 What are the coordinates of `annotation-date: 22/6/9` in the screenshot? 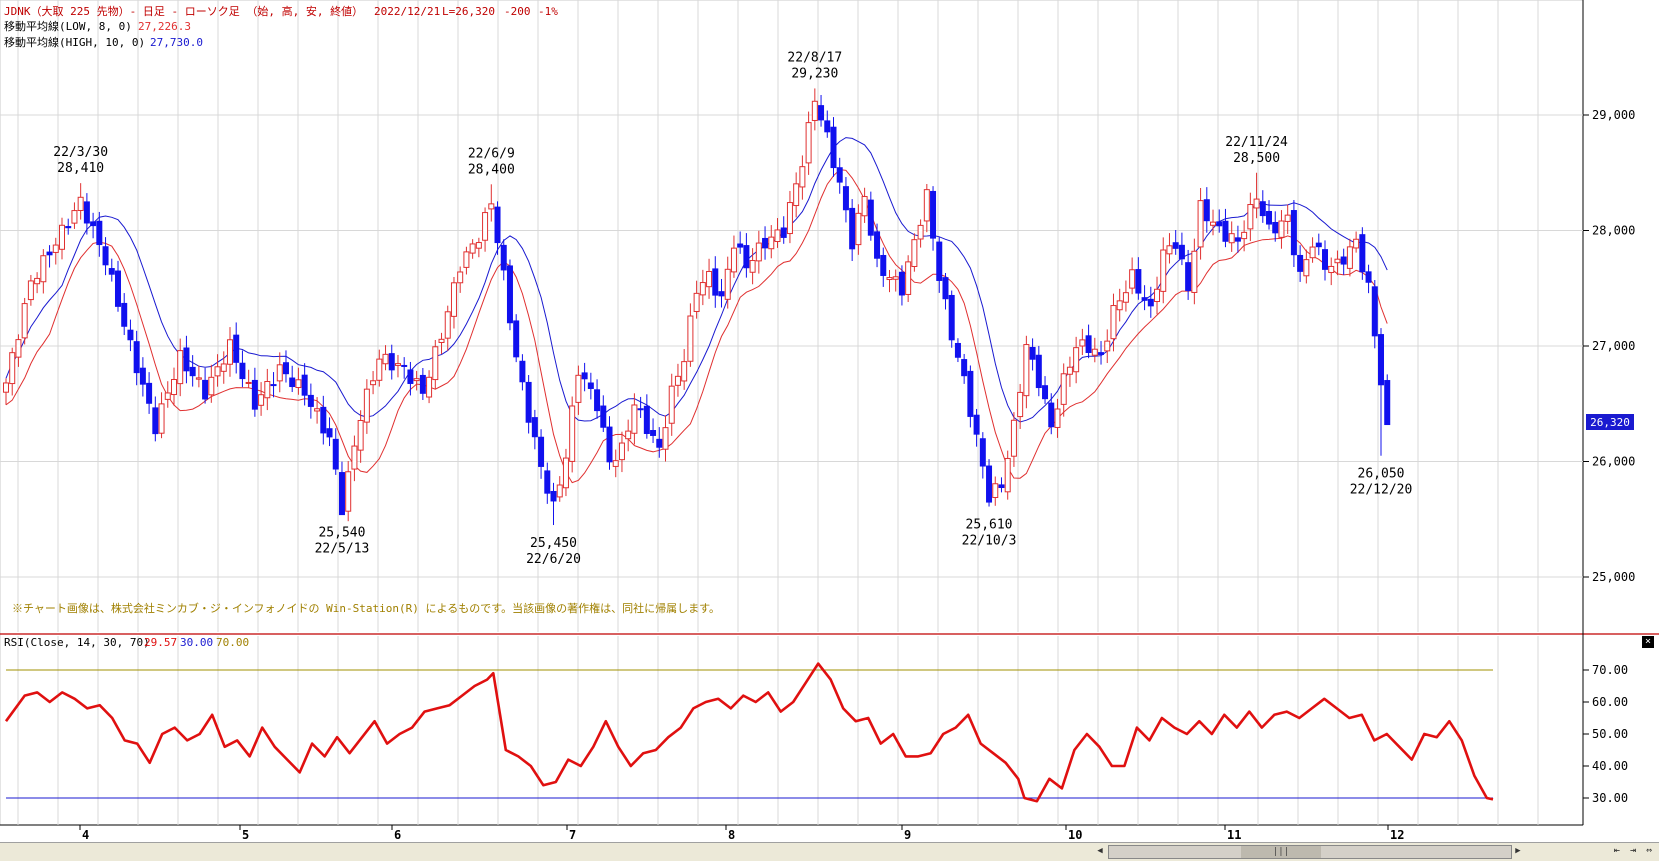 It's located at (491, 153).